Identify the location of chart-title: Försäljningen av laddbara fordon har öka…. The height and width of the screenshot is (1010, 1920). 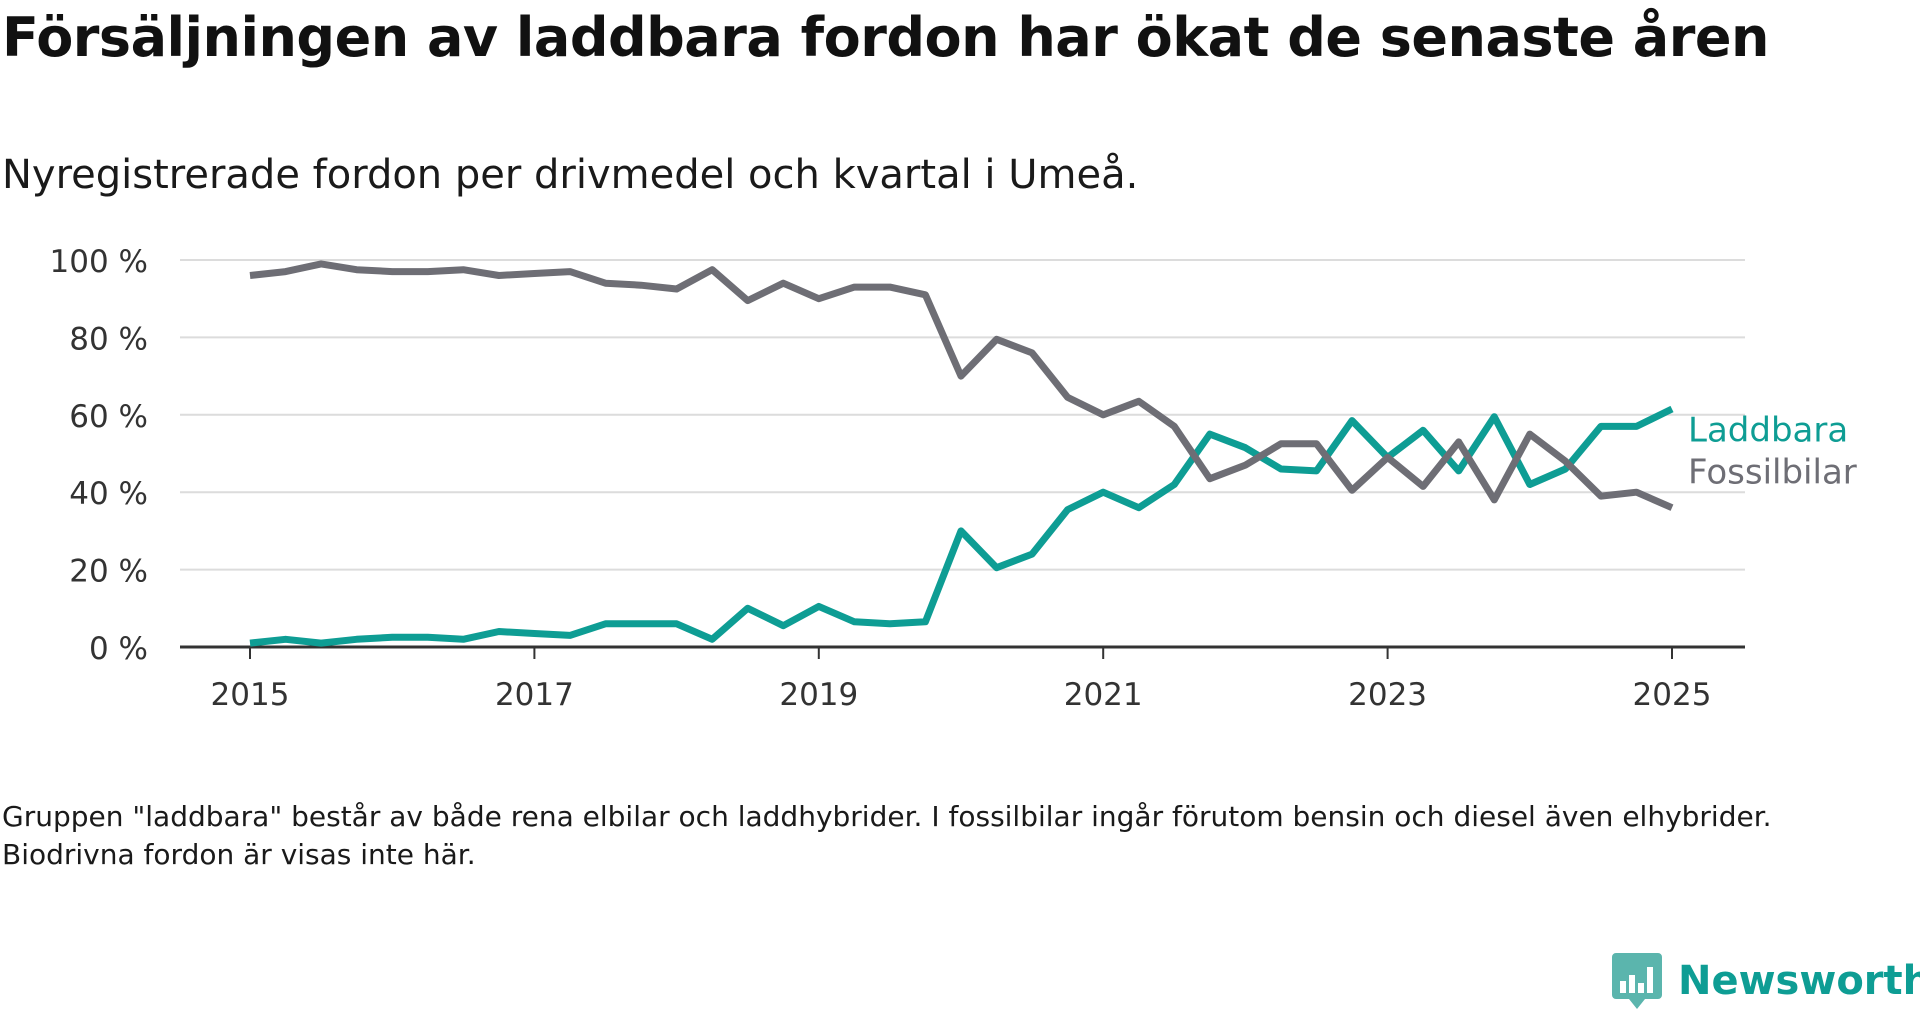
(885, 37).